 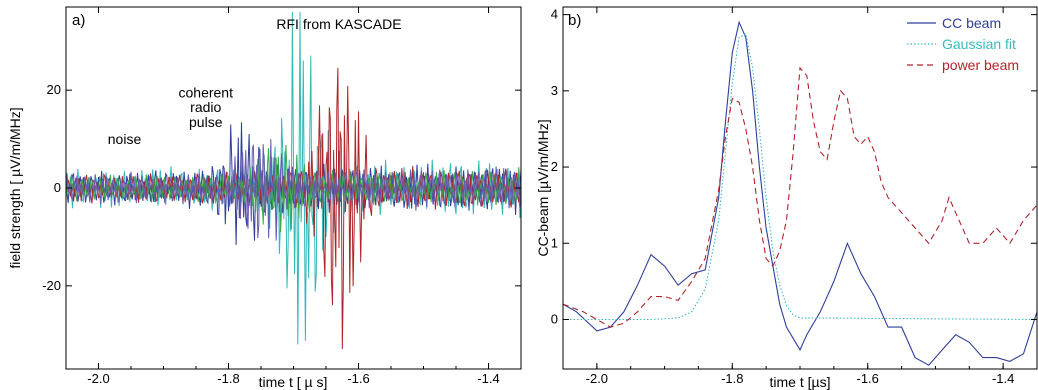 What do you see at coordinates (206, 122) in the screenshot?
I see `panel-a-annotation: pulse` at bounding box center [206, 122].